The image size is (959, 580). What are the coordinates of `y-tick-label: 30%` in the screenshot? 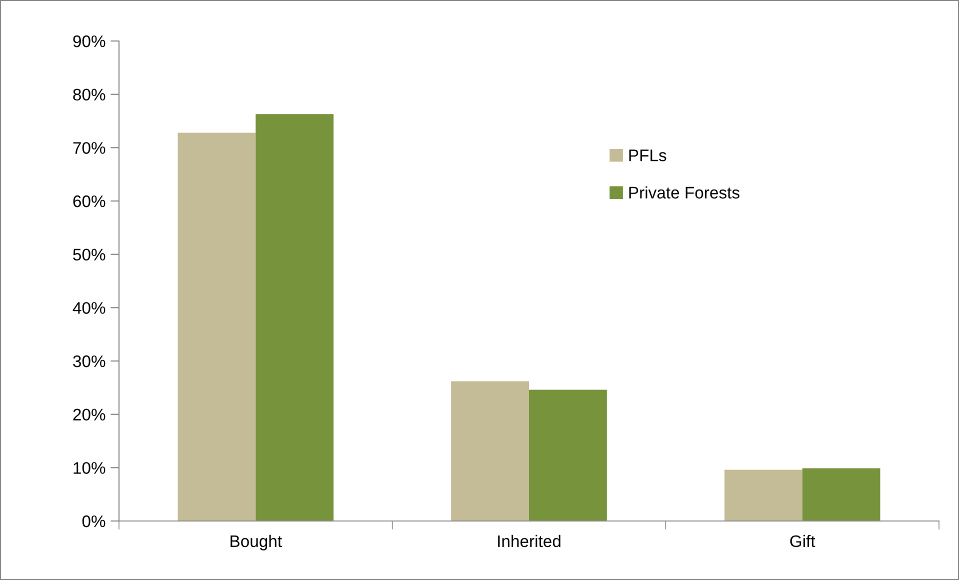 It's located at (89, 361).